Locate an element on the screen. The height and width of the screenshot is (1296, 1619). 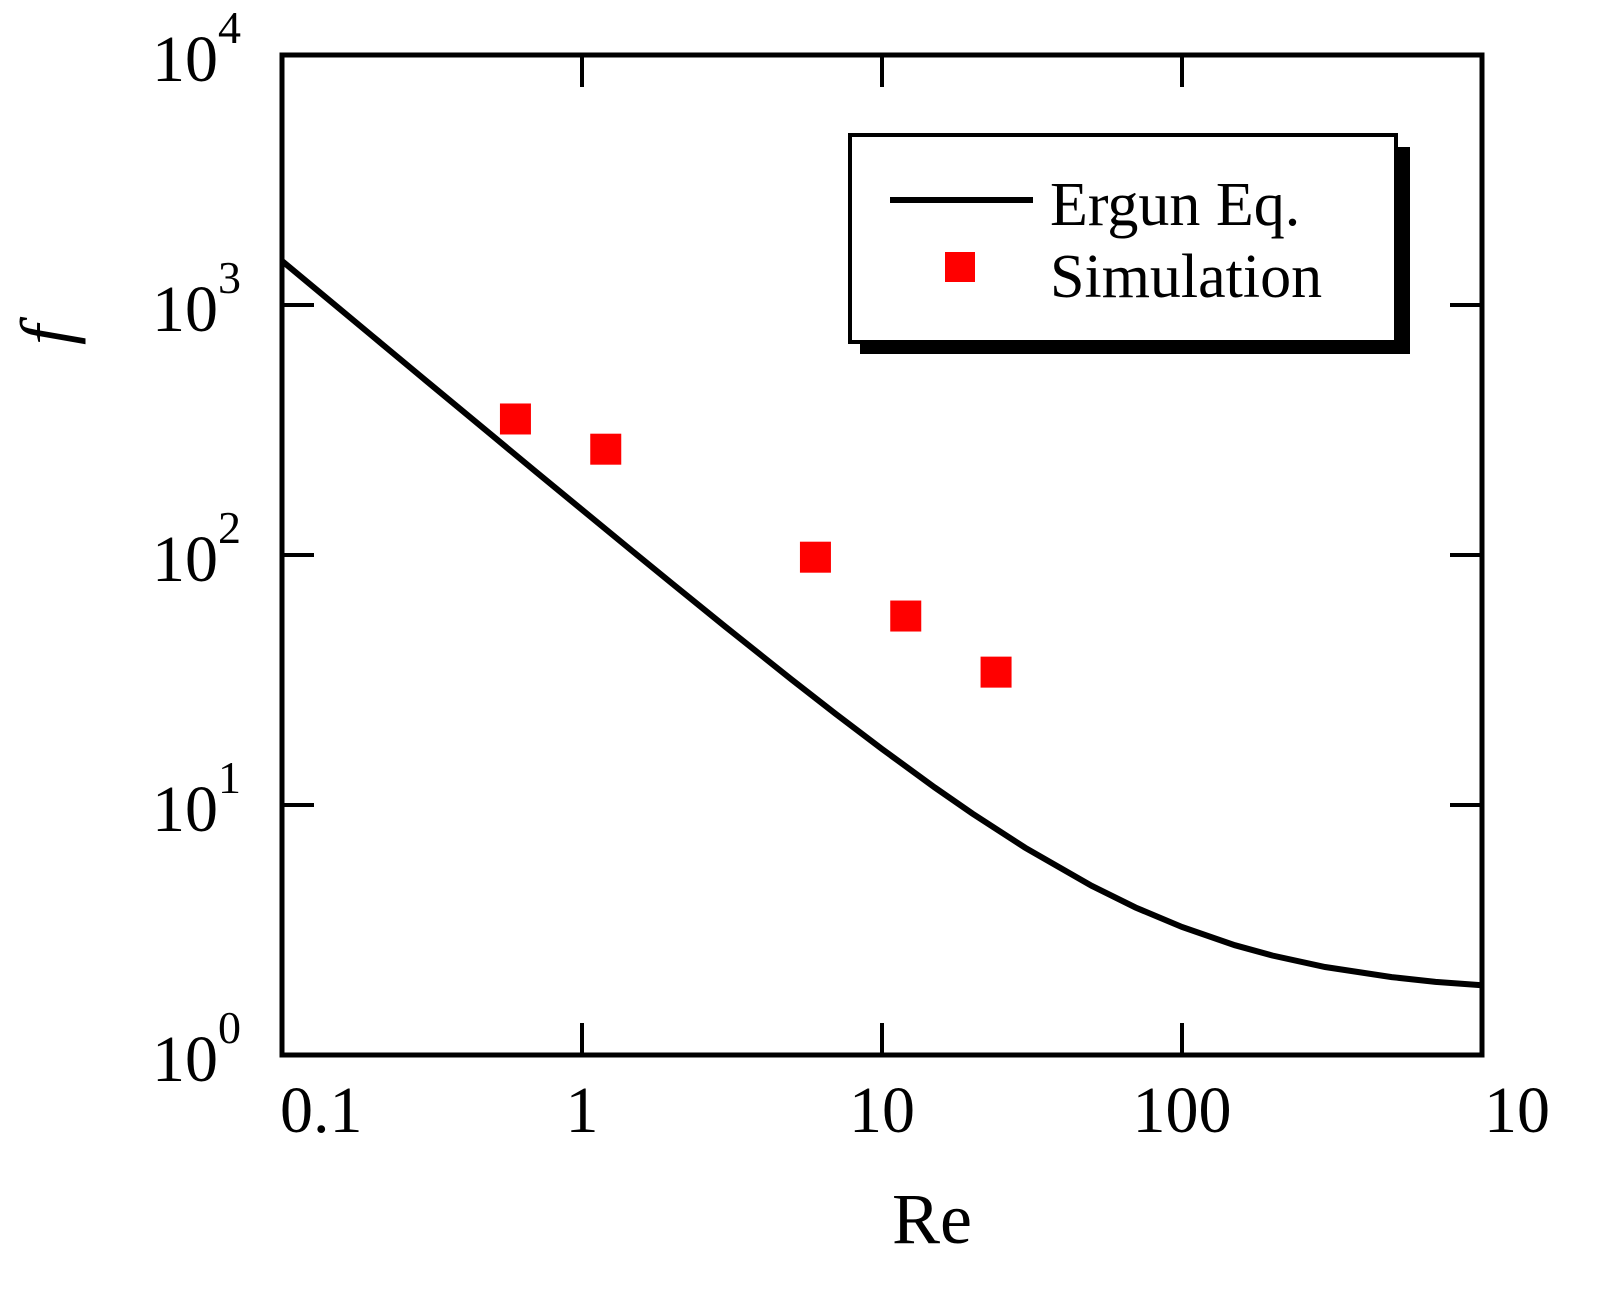
x-tick-label: 100 is located at coordinates (1182, 1110).